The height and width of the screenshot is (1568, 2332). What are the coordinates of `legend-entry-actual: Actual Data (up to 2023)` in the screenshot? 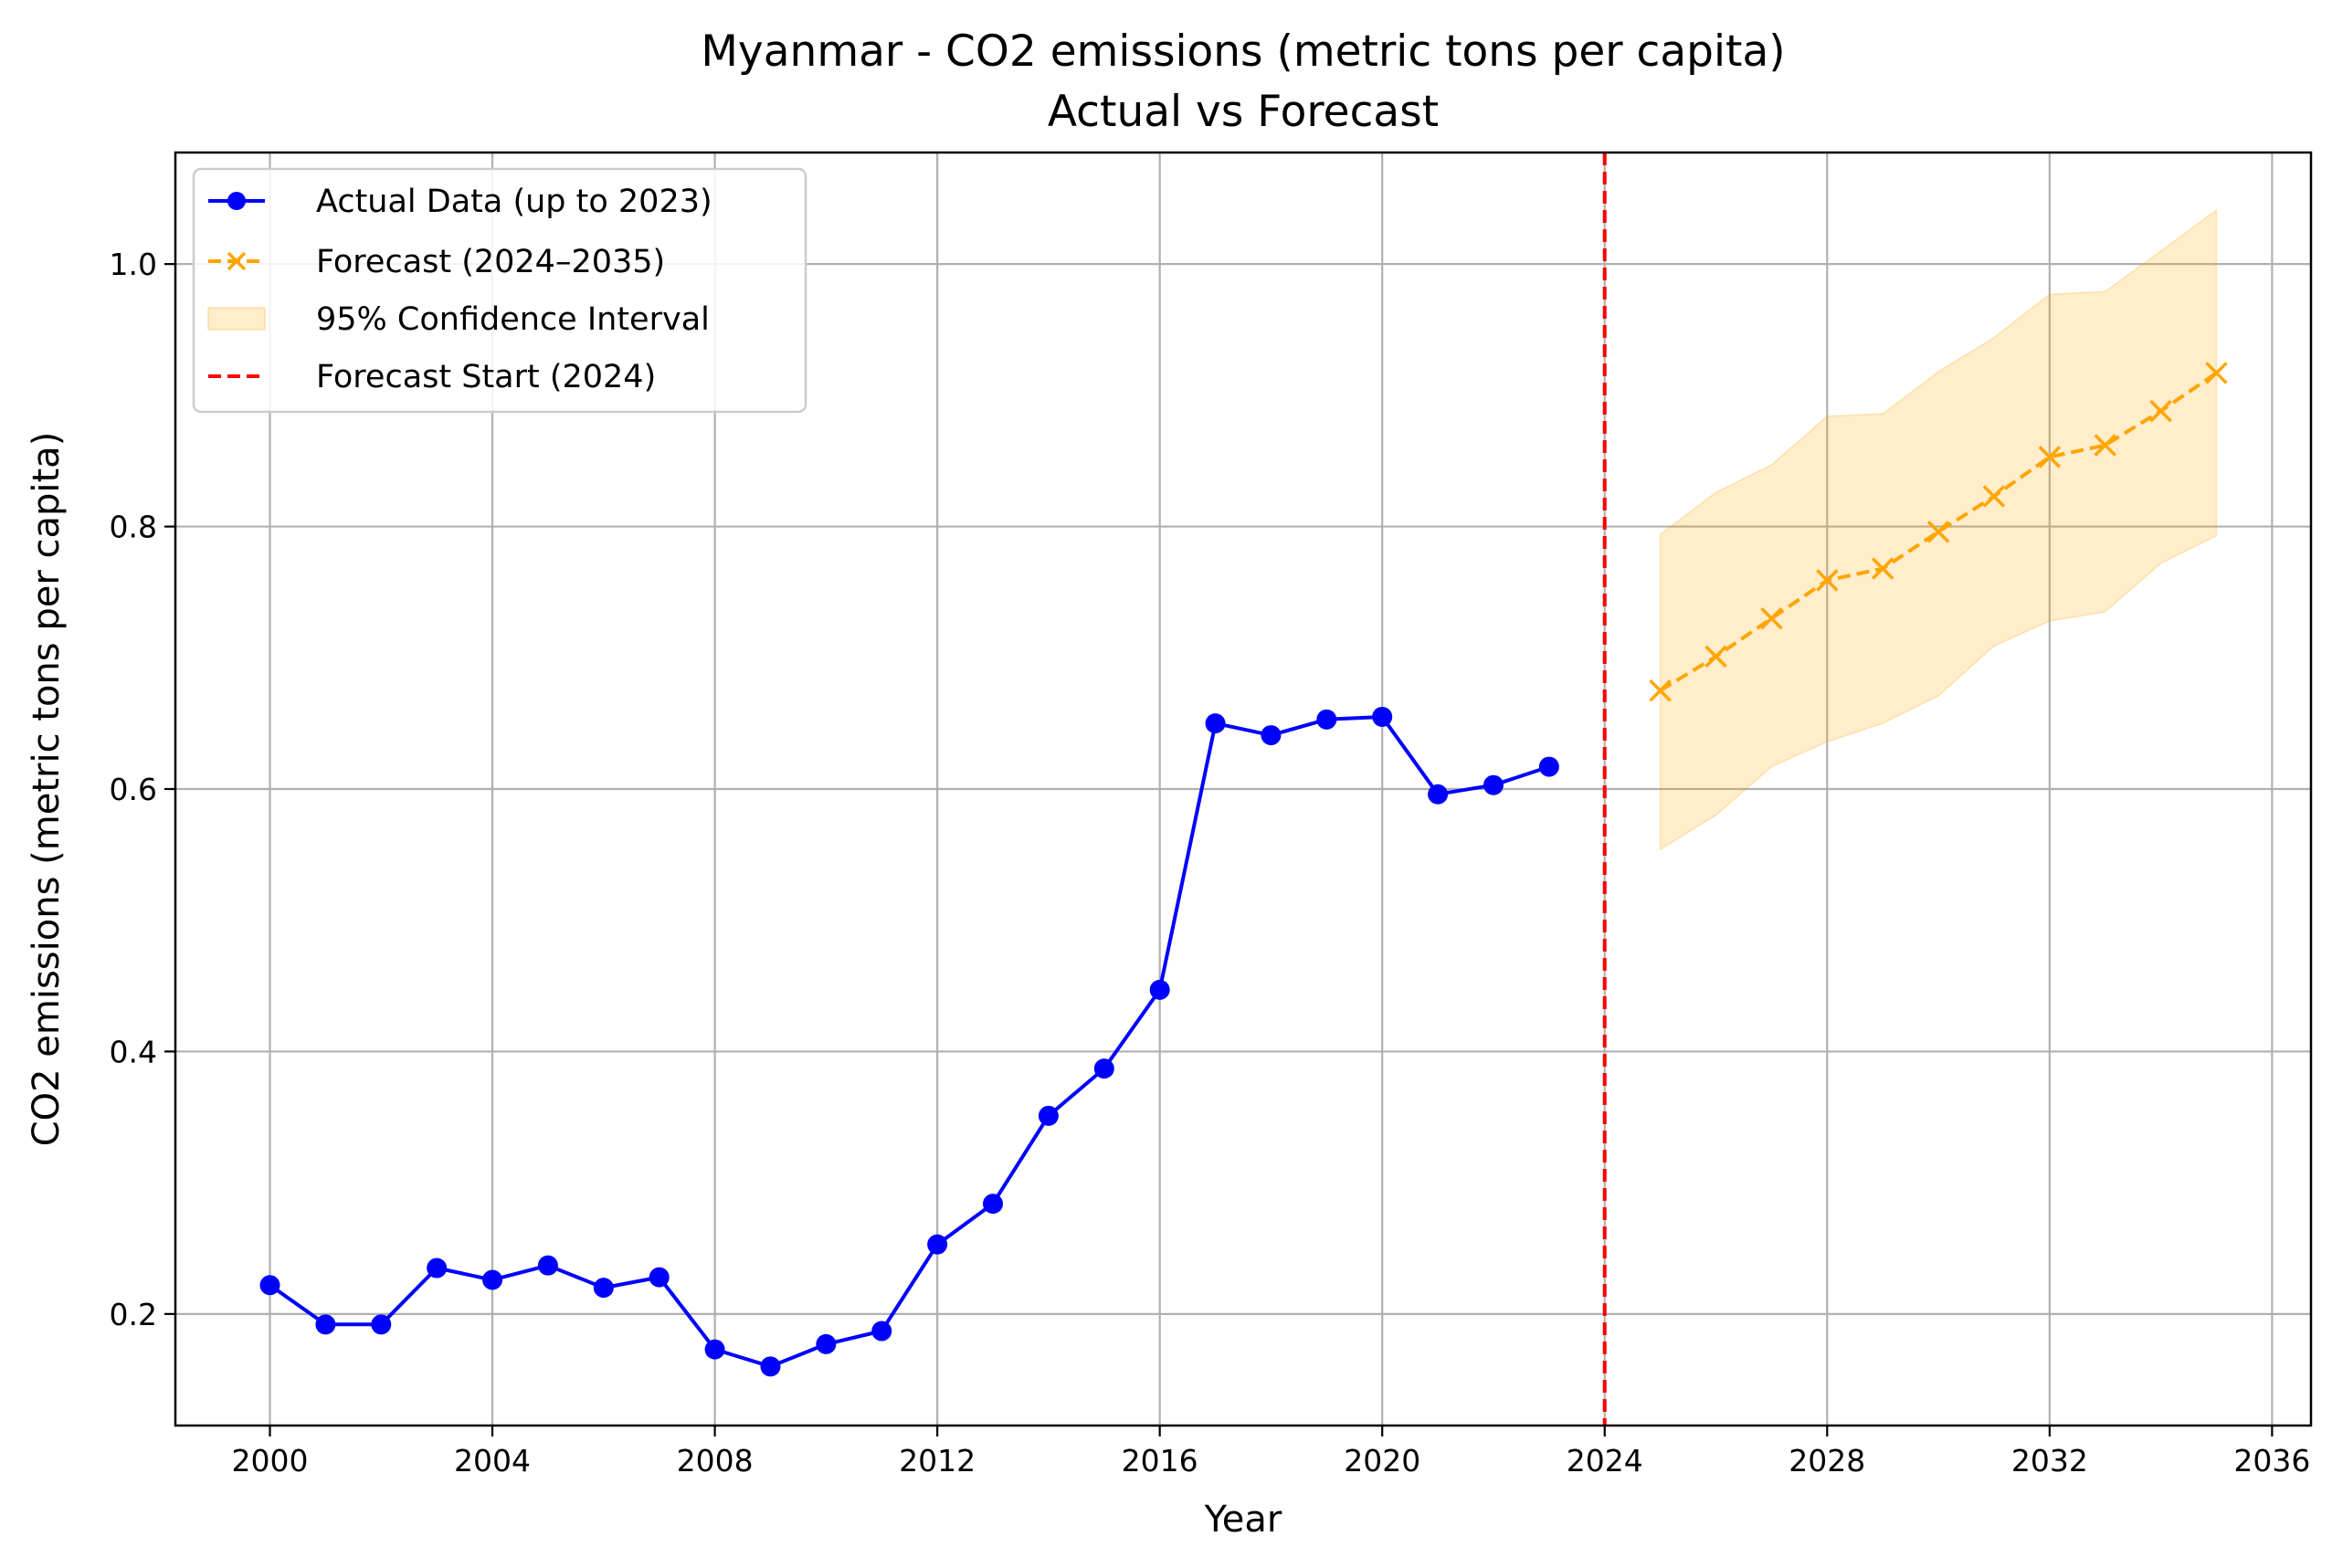 It's located at (460, 202).